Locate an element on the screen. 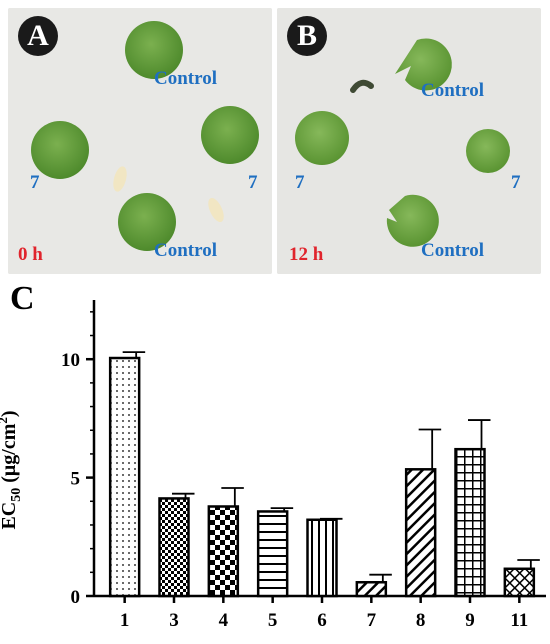  leaf-disc-7-right-b is located at coordinates (488, 151).